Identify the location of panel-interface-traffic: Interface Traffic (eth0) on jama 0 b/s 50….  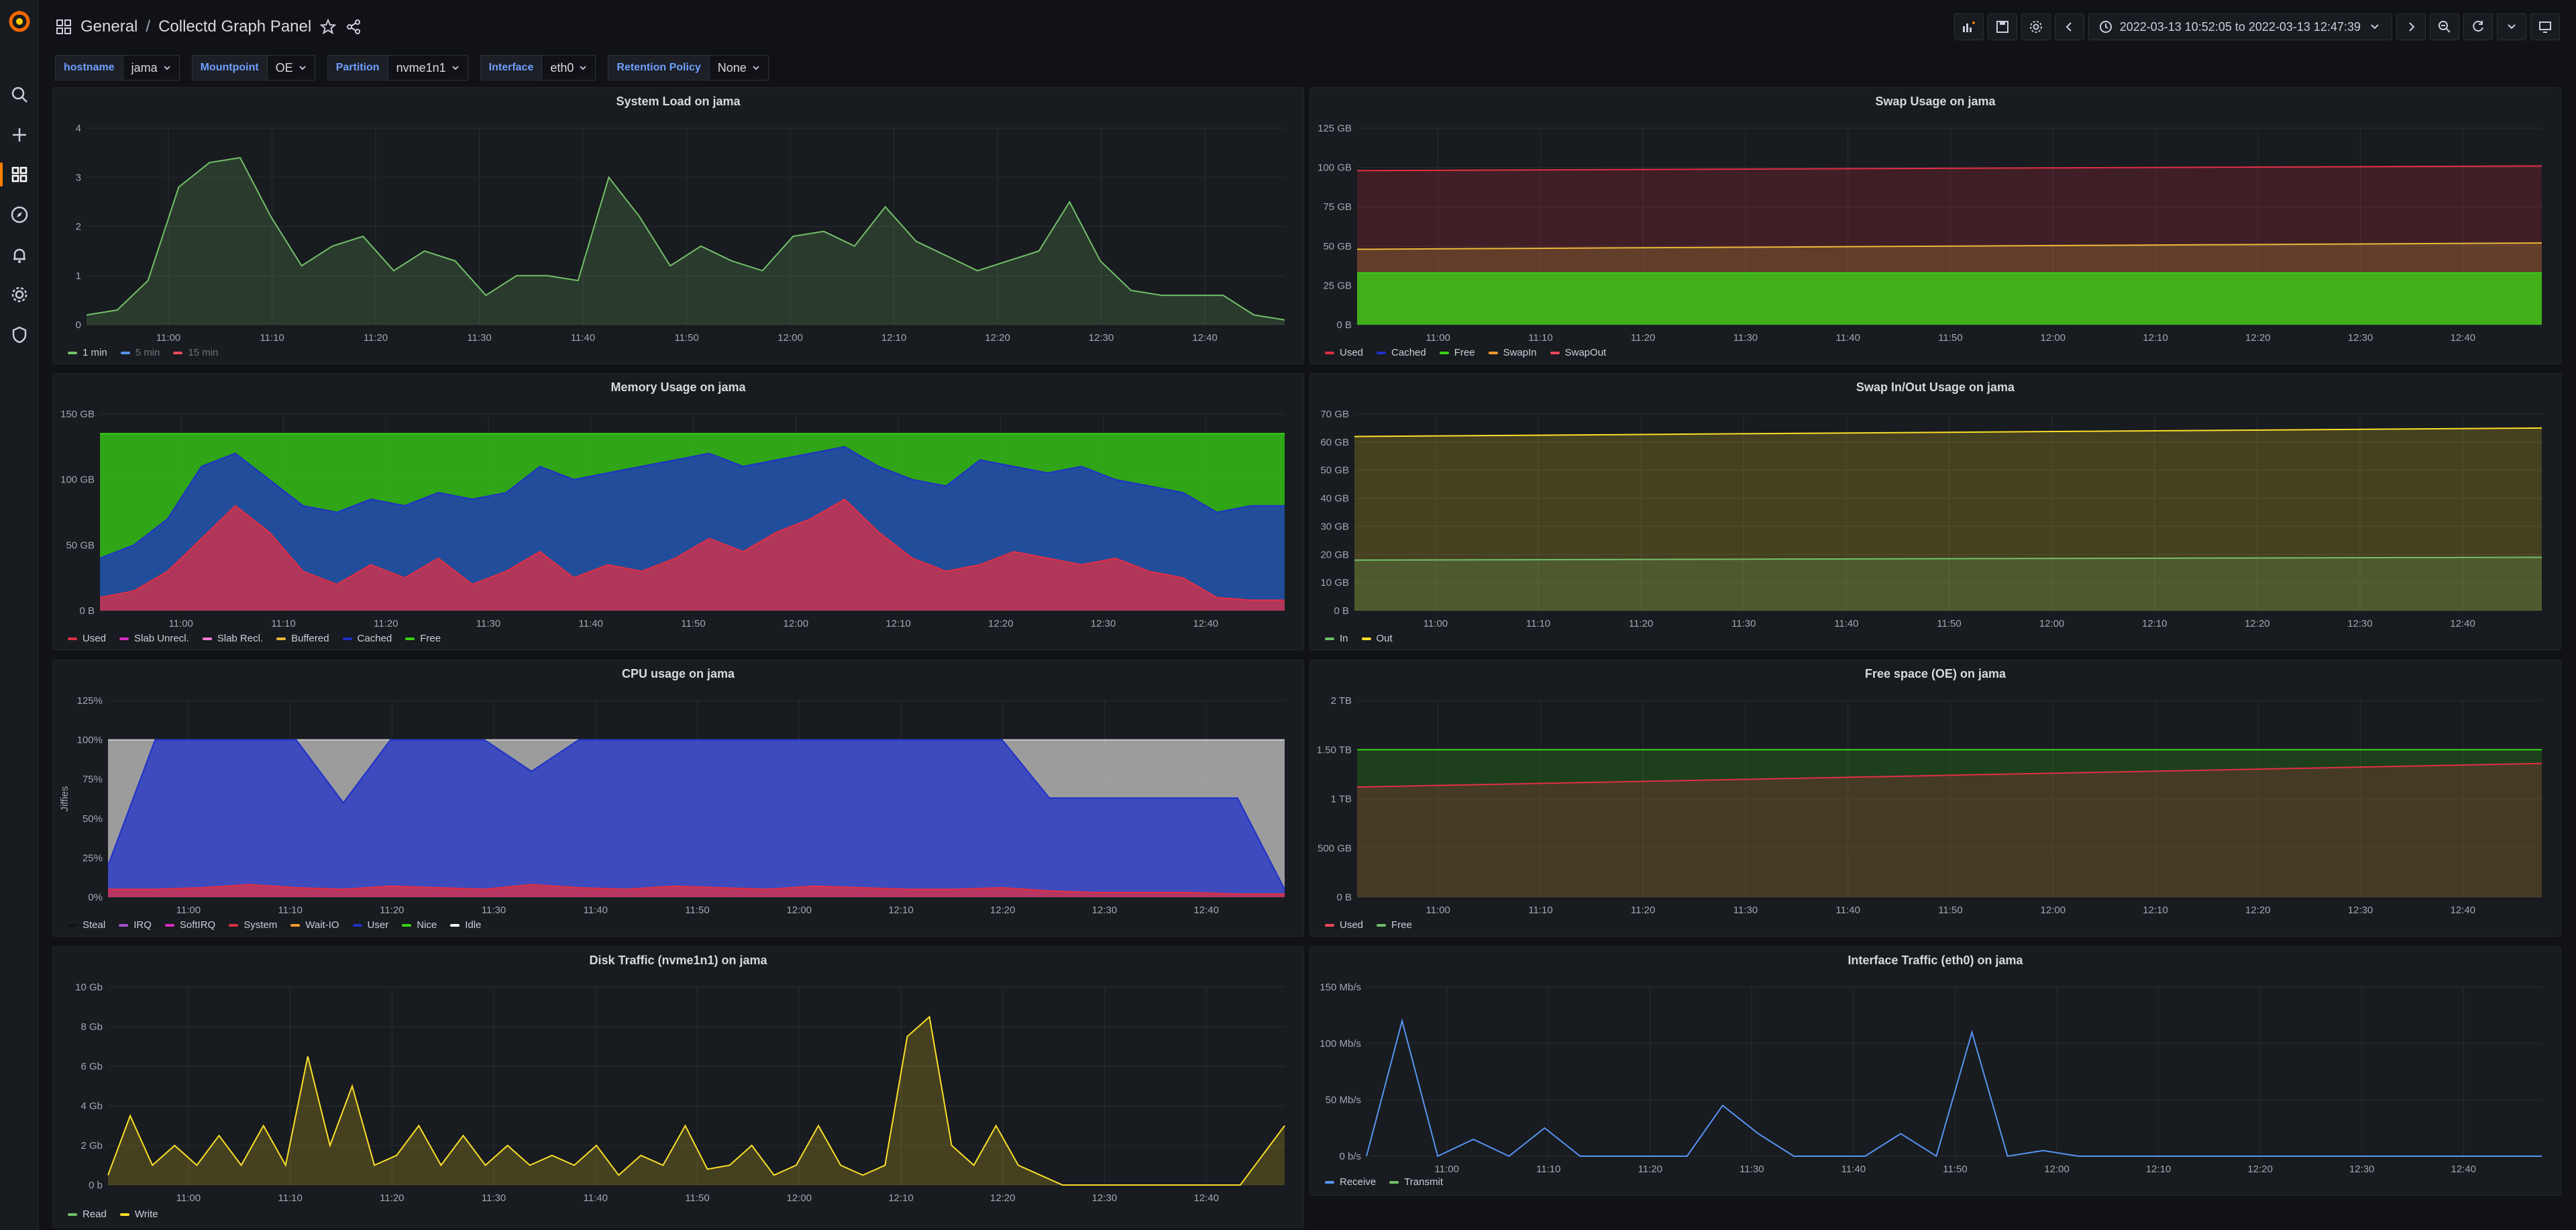
(1935, 1071).